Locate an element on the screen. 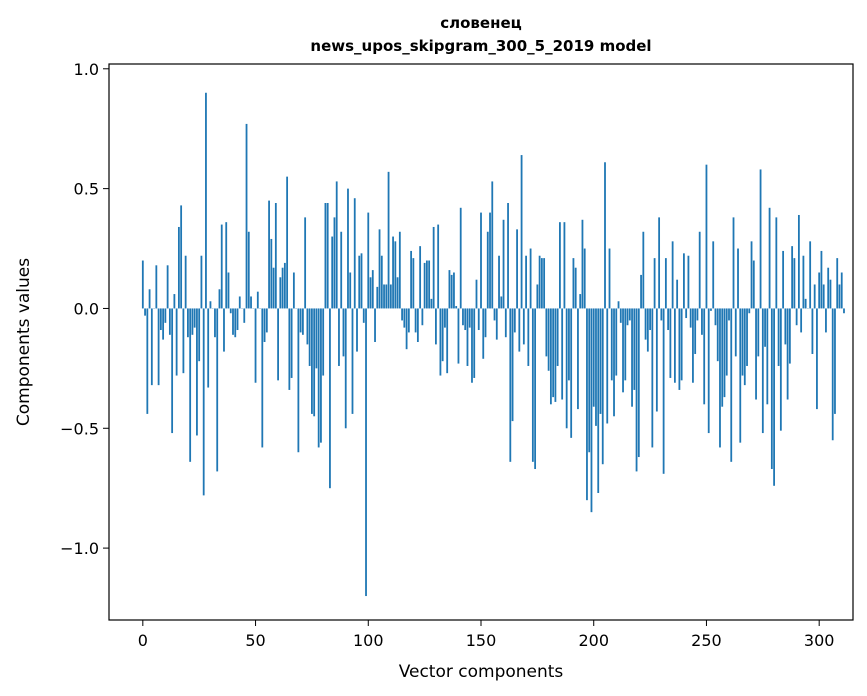 This screenshot has height=696, width=867. x-tick-label-150: 150 is located at coordinates (481, 640).